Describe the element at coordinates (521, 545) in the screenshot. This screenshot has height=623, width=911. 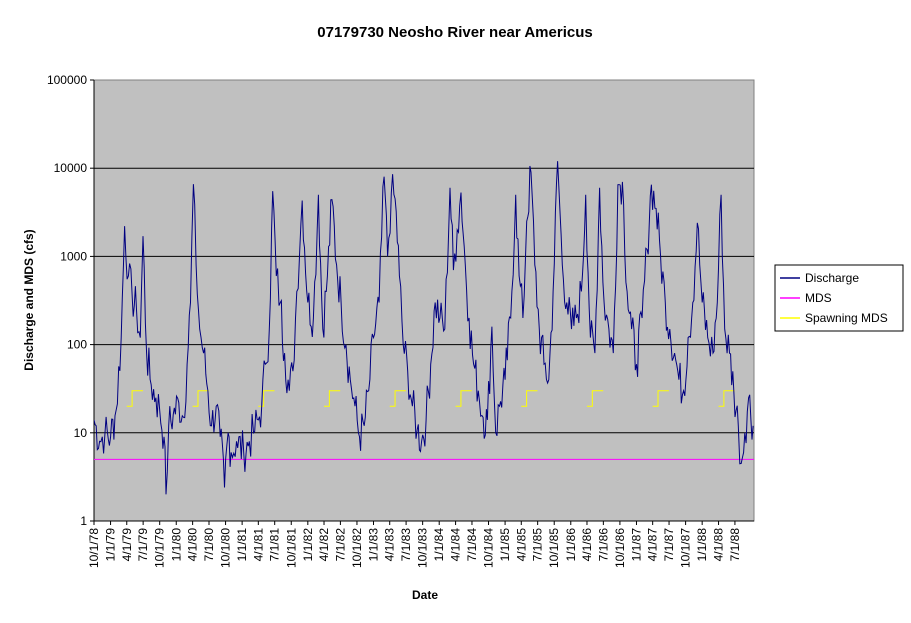
I see `x-tick-label: 4/1/85` at that location.